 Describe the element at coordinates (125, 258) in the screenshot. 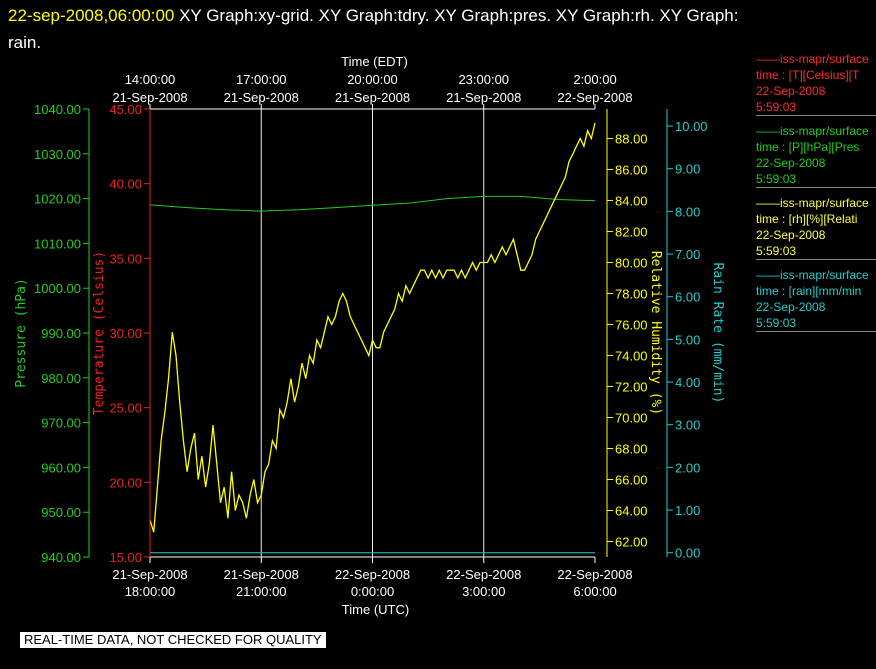

I see `temperature-tick-label: 35.00` at that location.